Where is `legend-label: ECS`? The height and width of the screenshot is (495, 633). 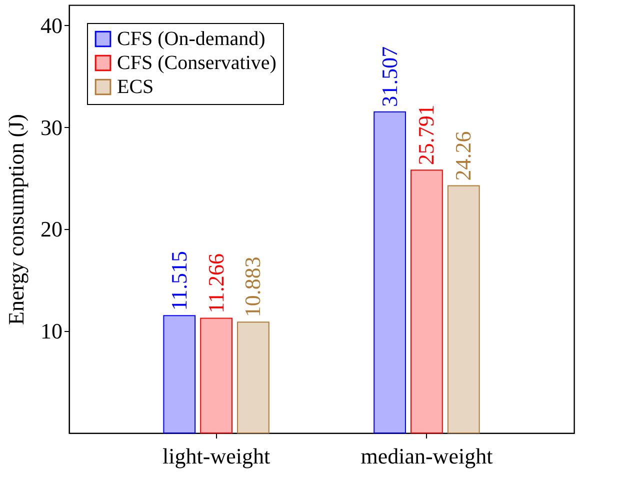
legend-label: ECS is located at coordinates (135, 87).